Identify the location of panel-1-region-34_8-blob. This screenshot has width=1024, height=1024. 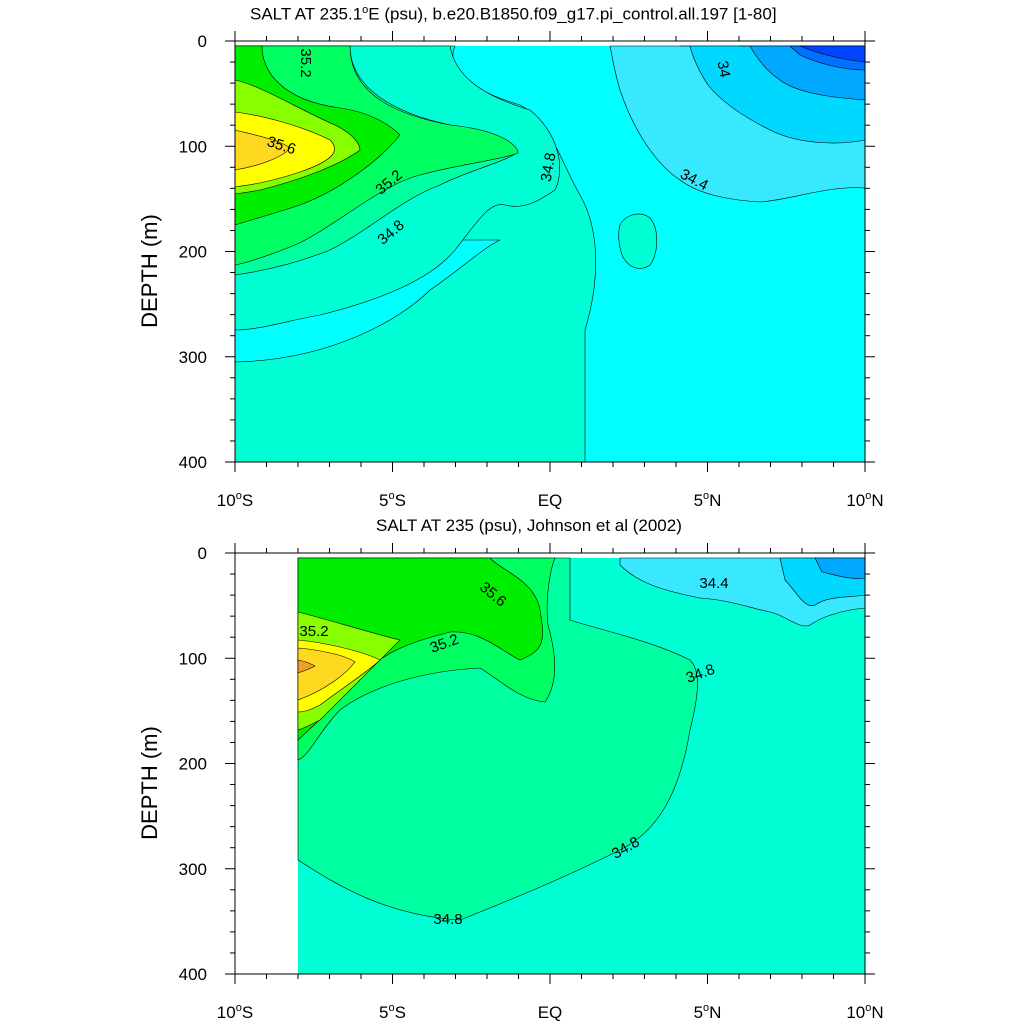
(638, 241).